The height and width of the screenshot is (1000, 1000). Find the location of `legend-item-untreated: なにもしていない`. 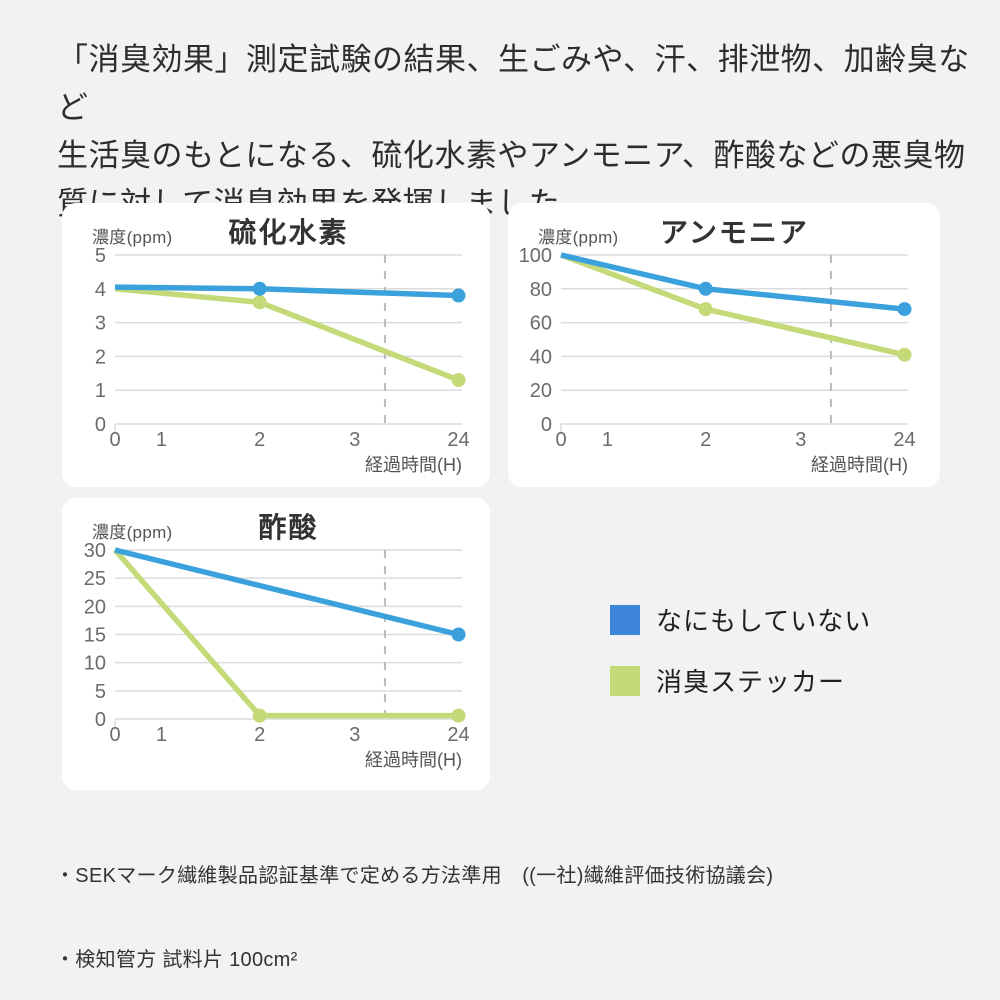

legend-item-untreated: なにもしていない is located at coordinates (740, 619).